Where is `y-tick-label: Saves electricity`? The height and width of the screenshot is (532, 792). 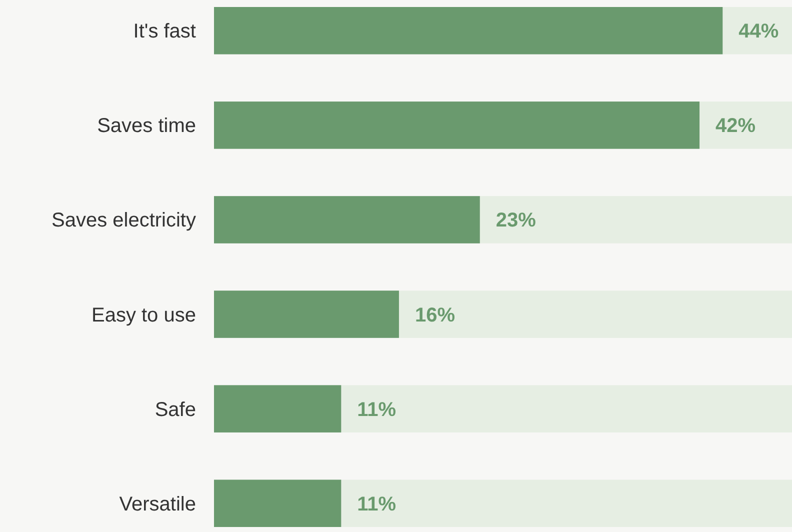
y-tick-label: Saves electricity is located at coordinates (124, 221).